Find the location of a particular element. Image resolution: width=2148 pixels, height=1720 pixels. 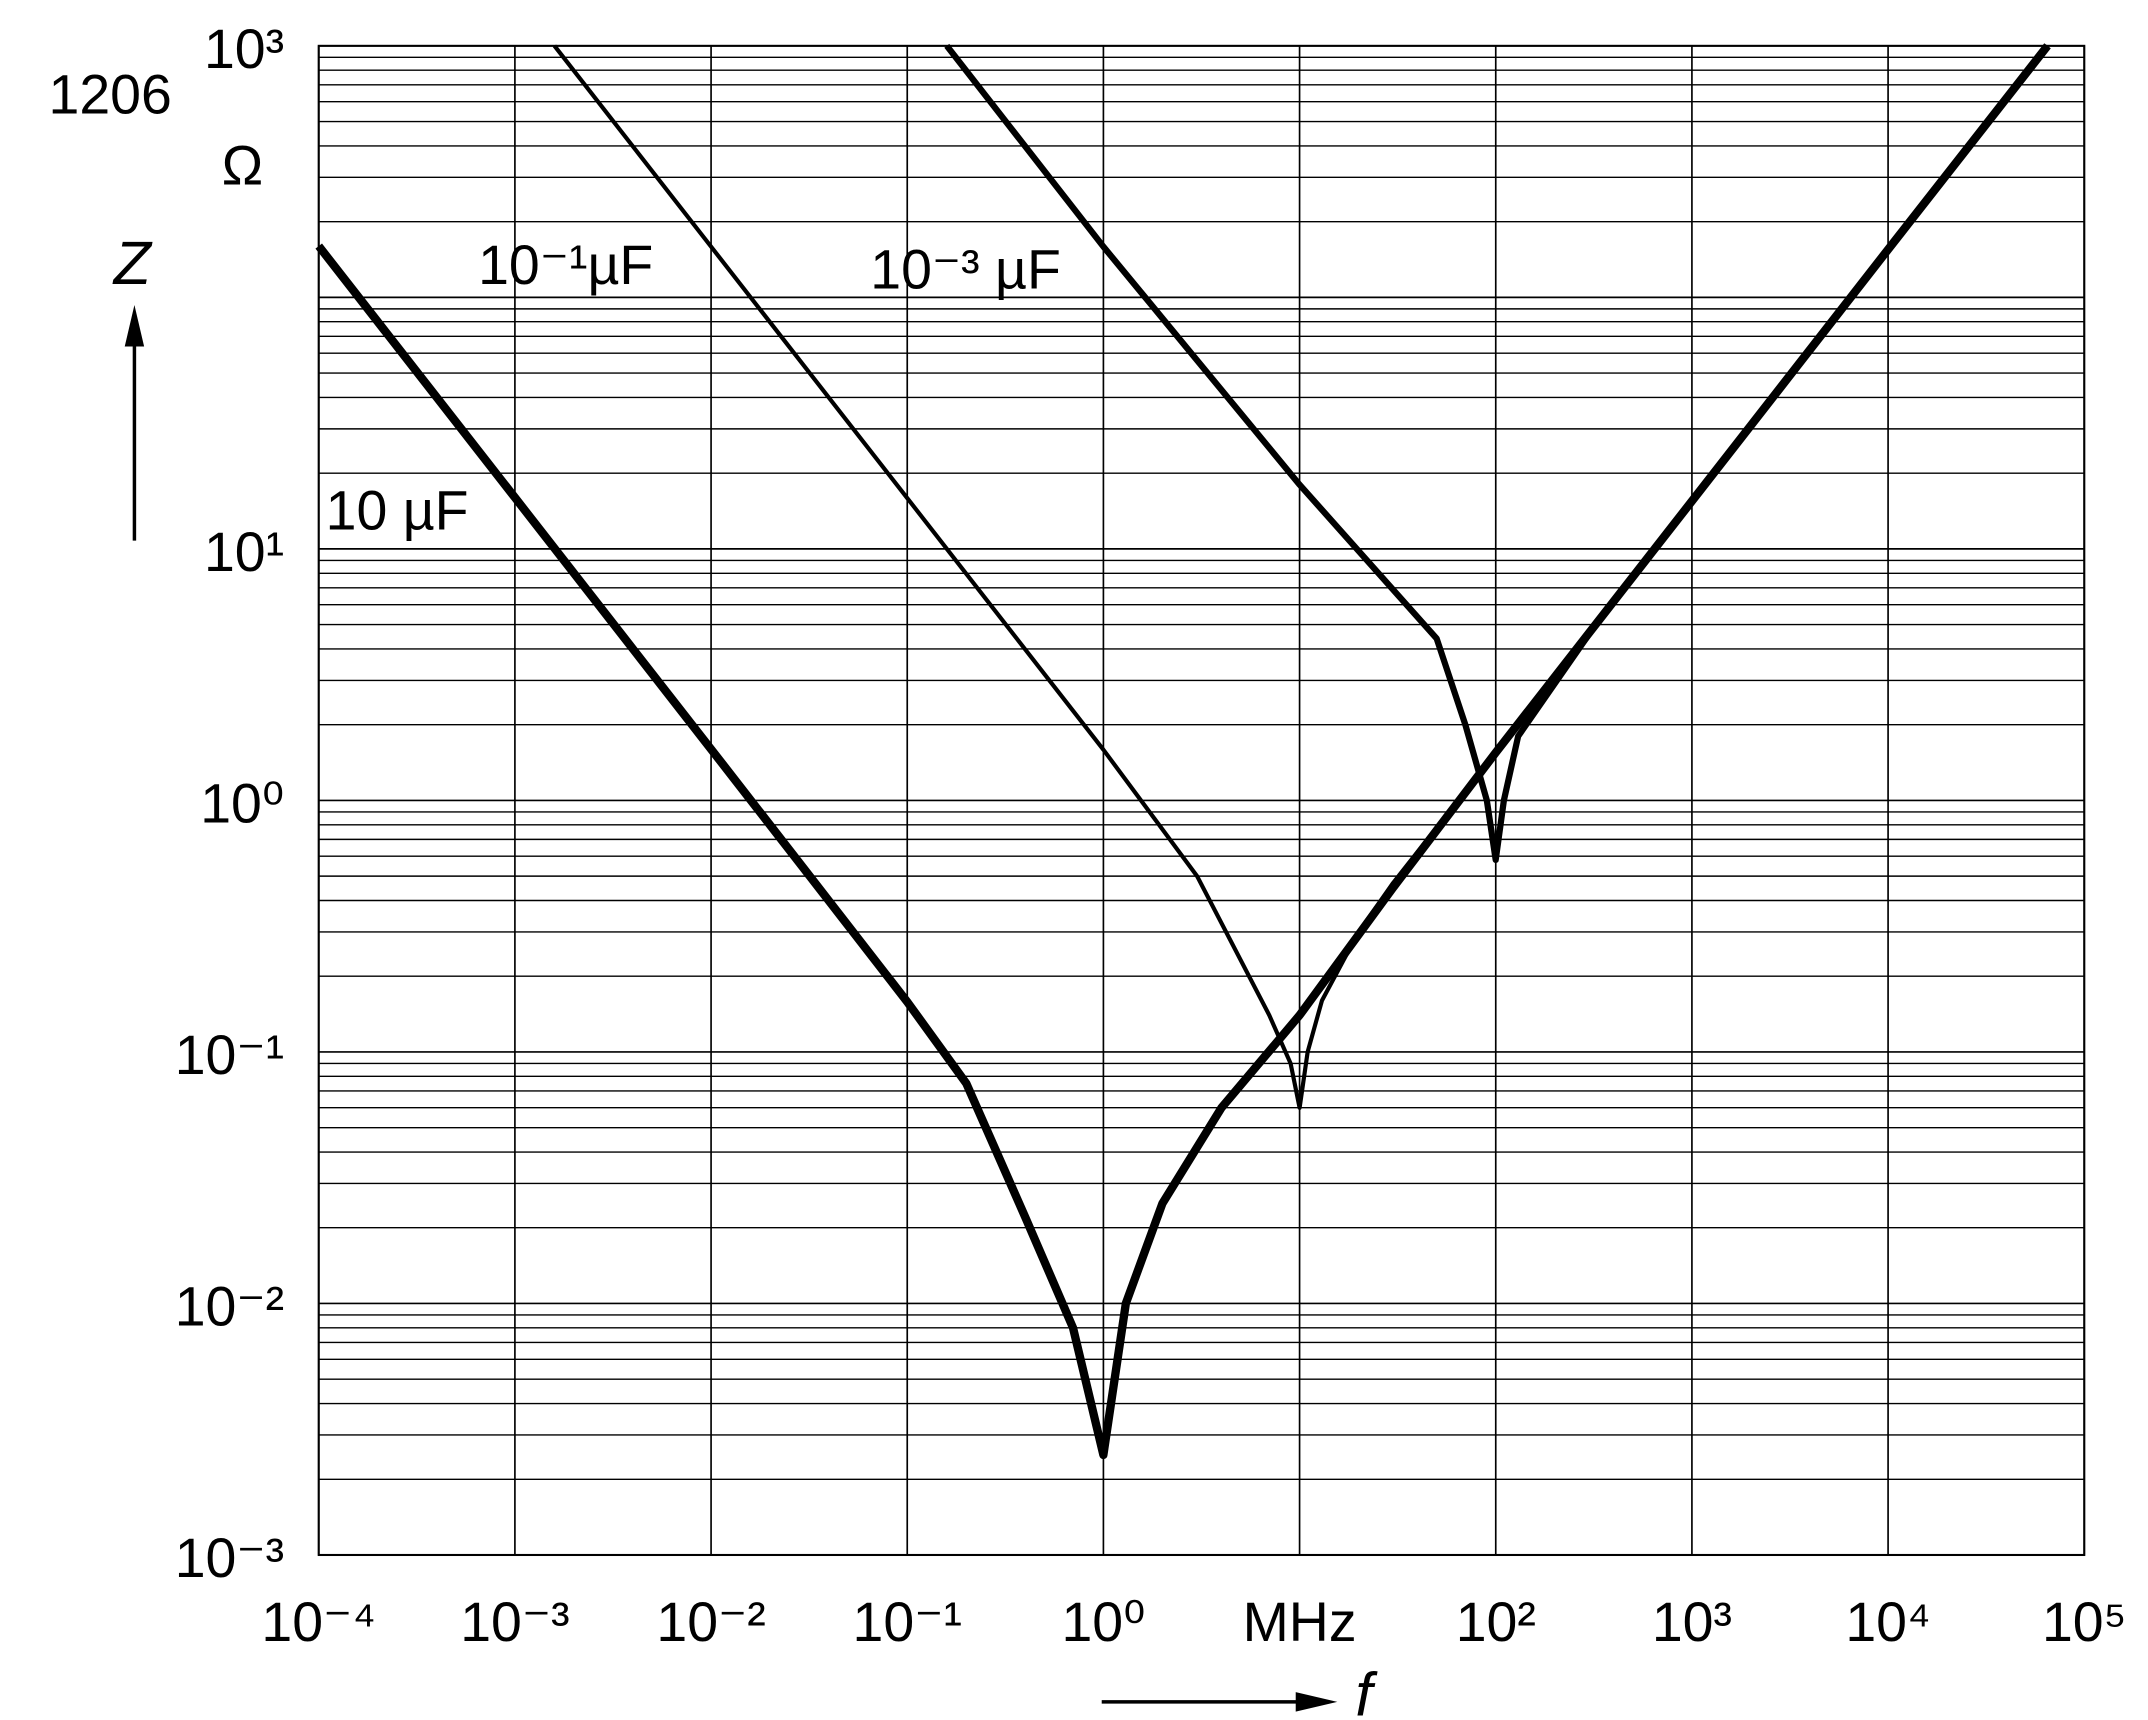

x-tick-label: 10⁻² is located at coordinates (710, 1622).